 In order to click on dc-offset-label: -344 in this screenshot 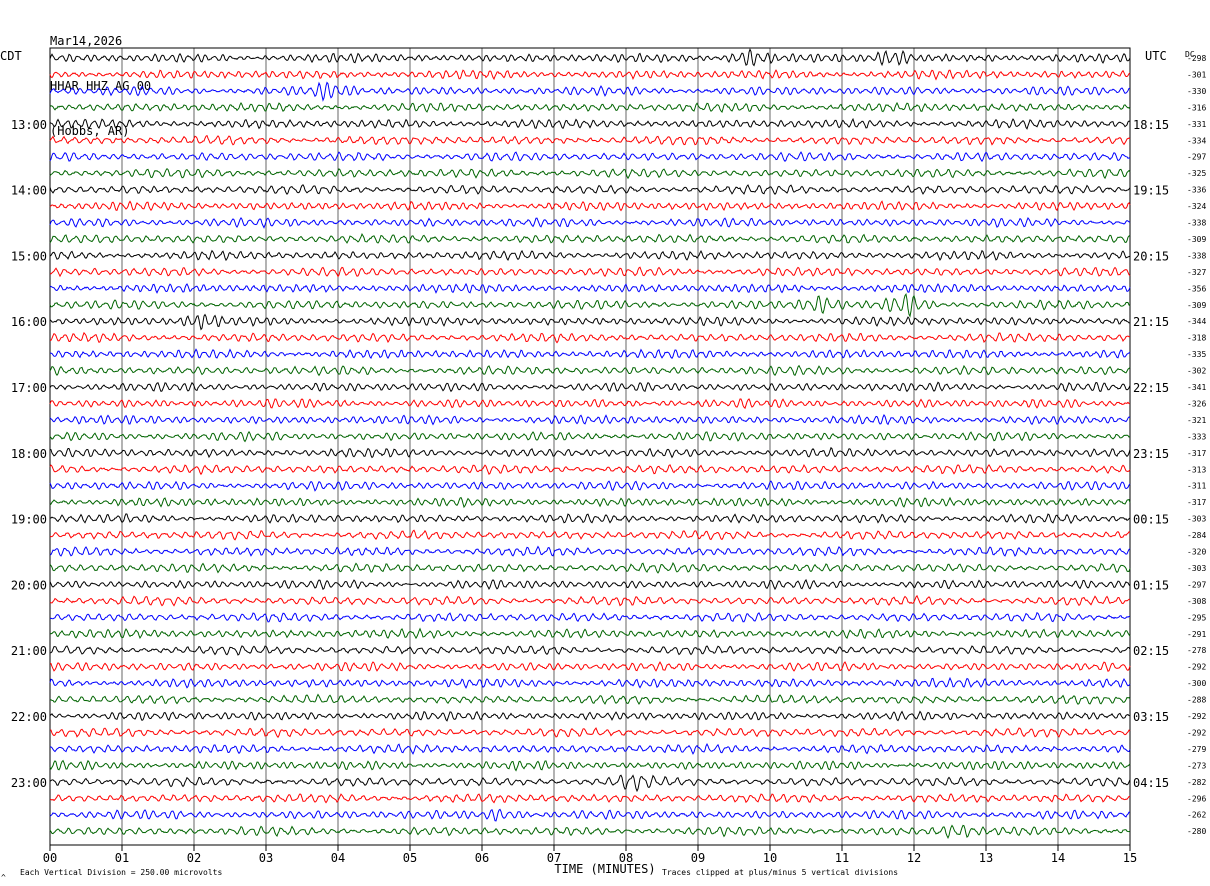, I will do `click(1196, 321)`.